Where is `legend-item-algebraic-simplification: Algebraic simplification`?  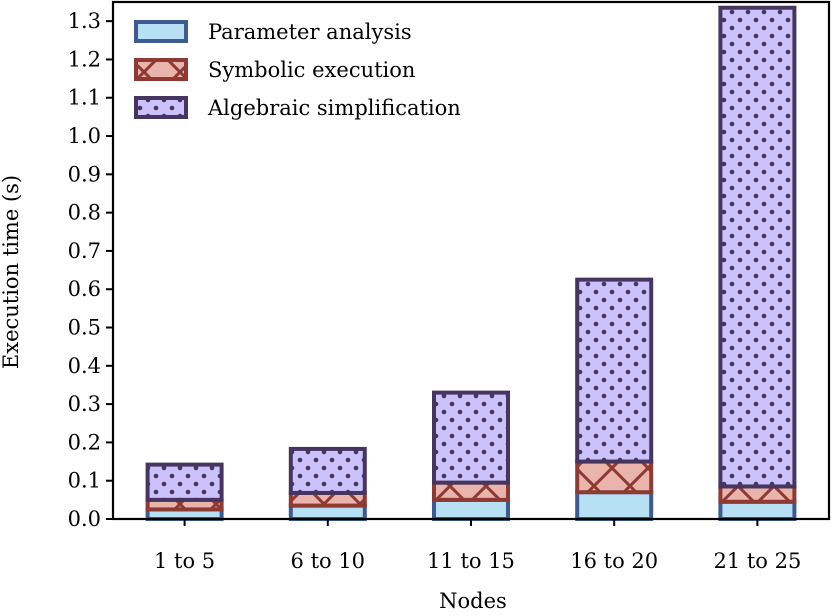
legend-item-algebraic-simplification: Algebraic simplification is located at coordinates (297, 108).